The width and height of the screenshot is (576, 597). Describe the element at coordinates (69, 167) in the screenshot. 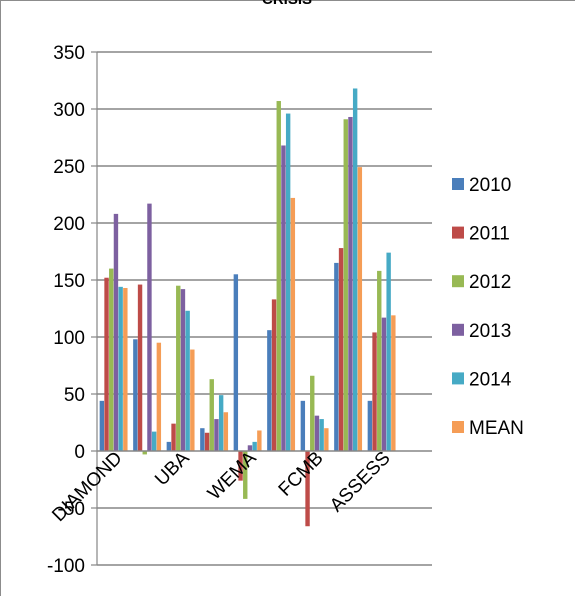

I see `y-tick-label: 250` at that location.